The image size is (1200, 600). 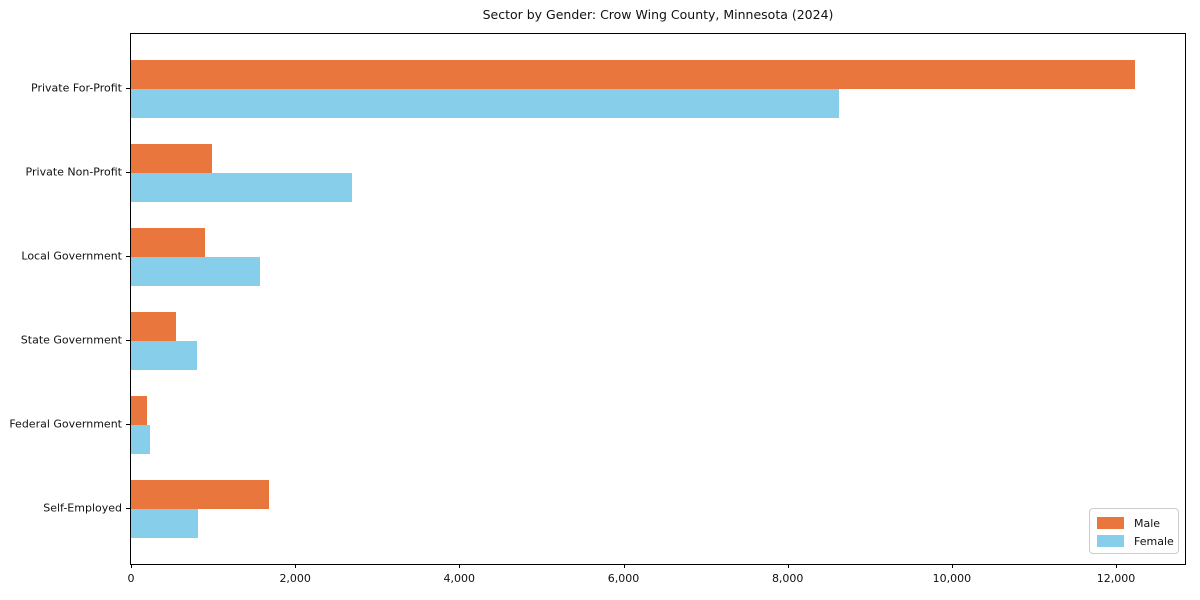 What do you see at coordinates (168, 242) in the screenshot?
I see `bar-male-local-government` at bounding box center [168, 242].